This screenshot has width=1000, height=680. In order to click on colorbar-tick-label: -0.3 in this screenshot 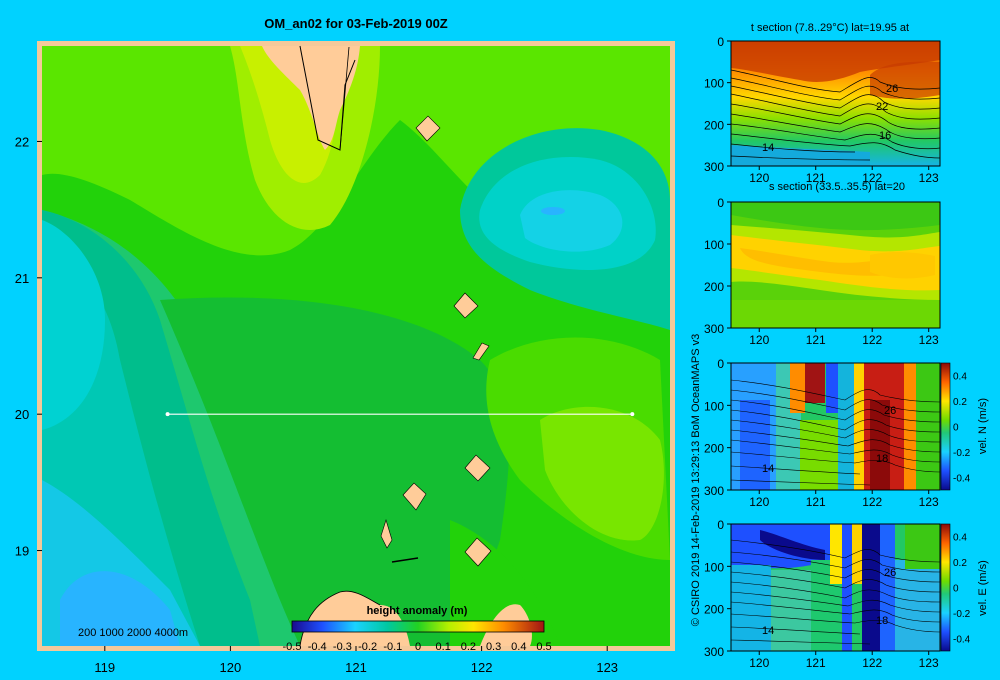, I will do `click(342, 647)`.